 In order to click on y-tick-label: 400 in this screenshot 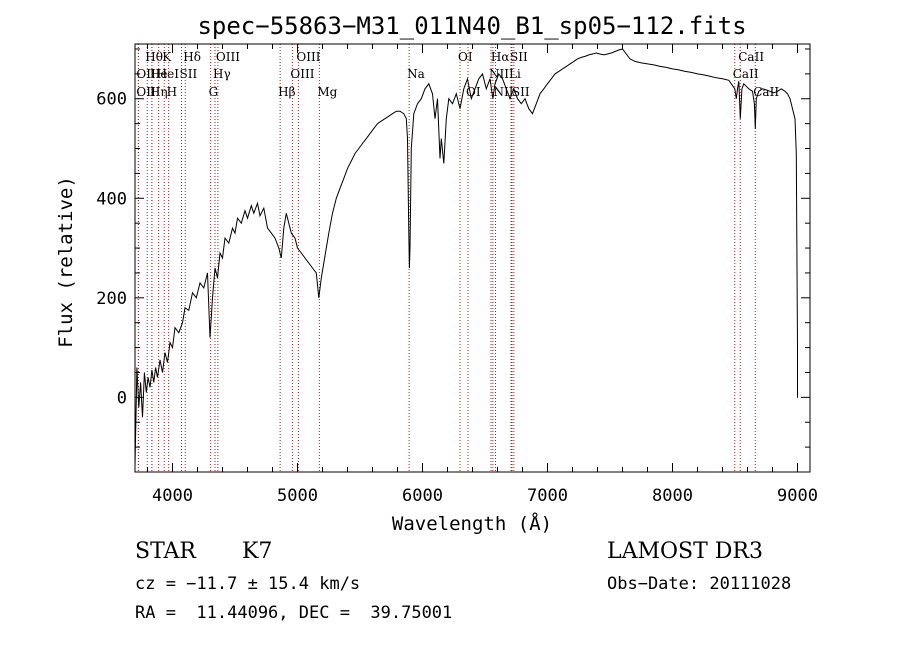, I will do `click(111, 199)`.